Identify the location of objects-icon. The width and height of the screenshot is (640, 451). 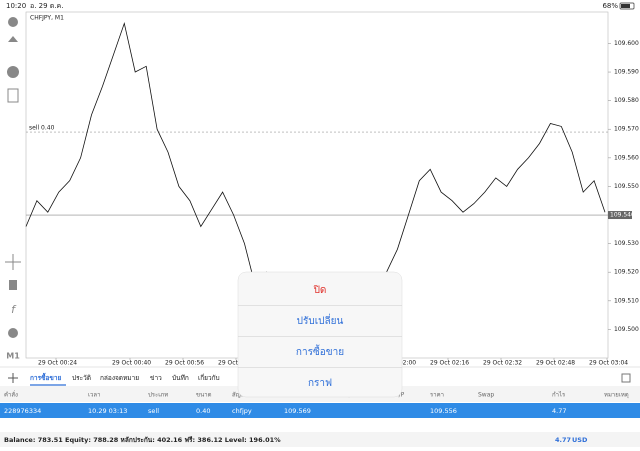
(13, 333).